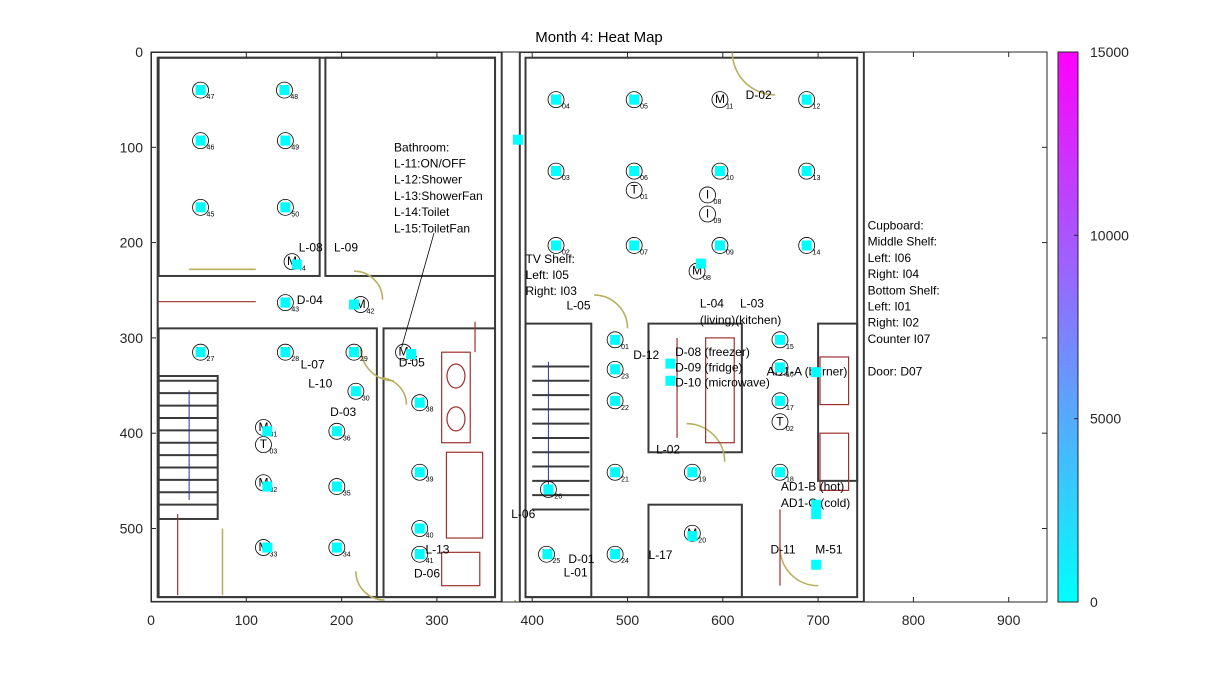 The width and height of the screenshot is (1231, 676). Describe the element at coordinates (611, 311) in the screenshot. I see `door-arc-l05` at that location.